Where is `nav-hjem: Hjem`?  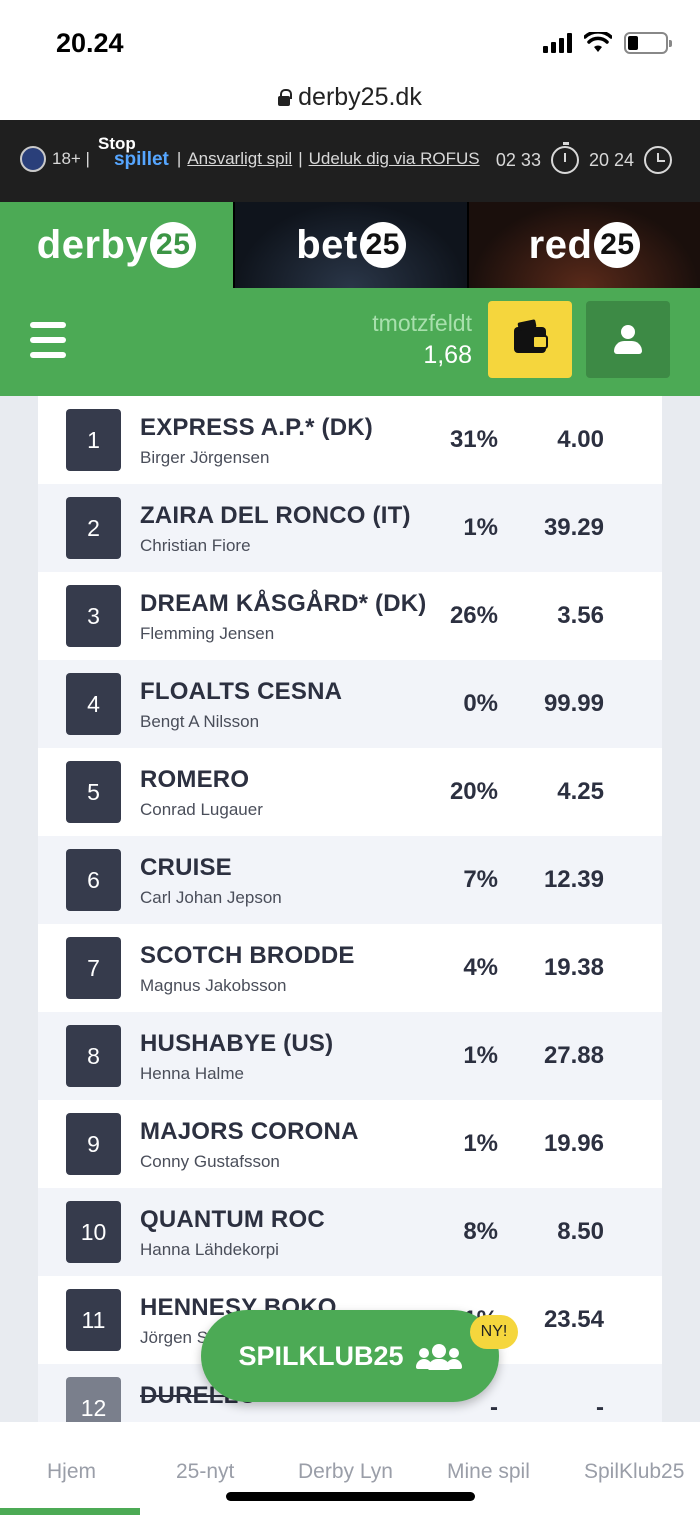 nav-hjem: Hjem is located at coordinates (72, 1471).